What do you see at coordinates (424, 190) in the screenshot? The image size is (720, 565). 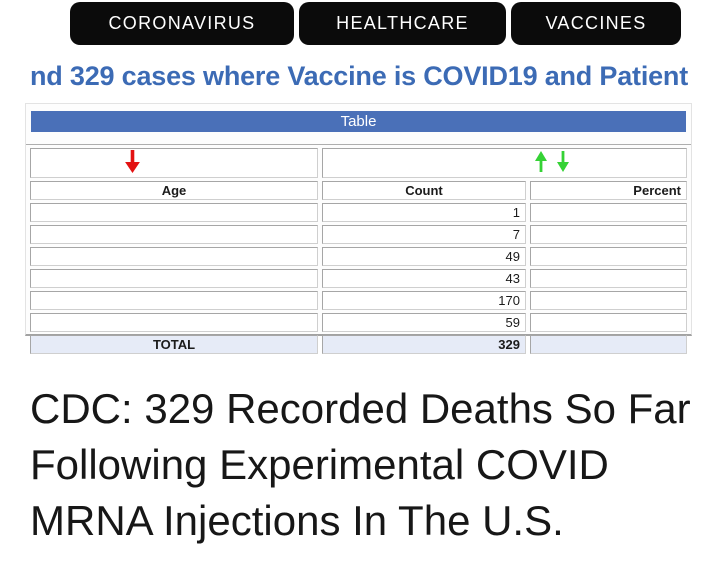 I see `column-header-count: Count` at bounding box center [424, 190].